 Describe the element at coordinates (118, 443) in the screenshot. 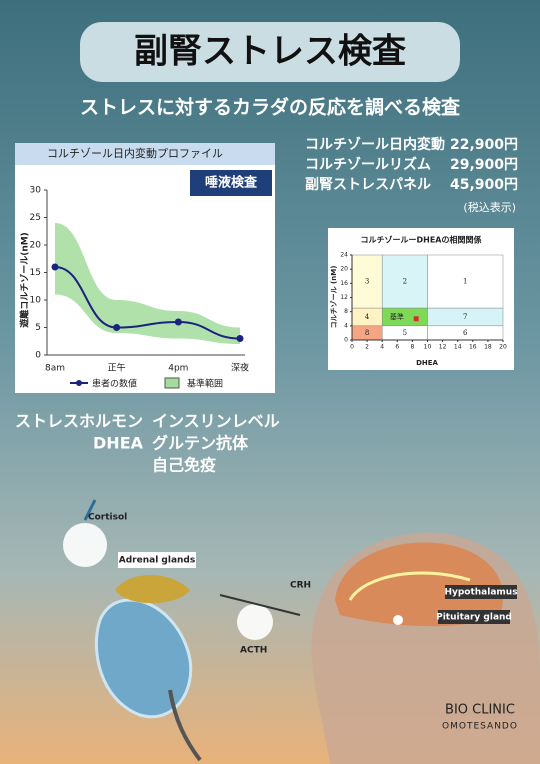

I see `test-item: DHEA` at that location.